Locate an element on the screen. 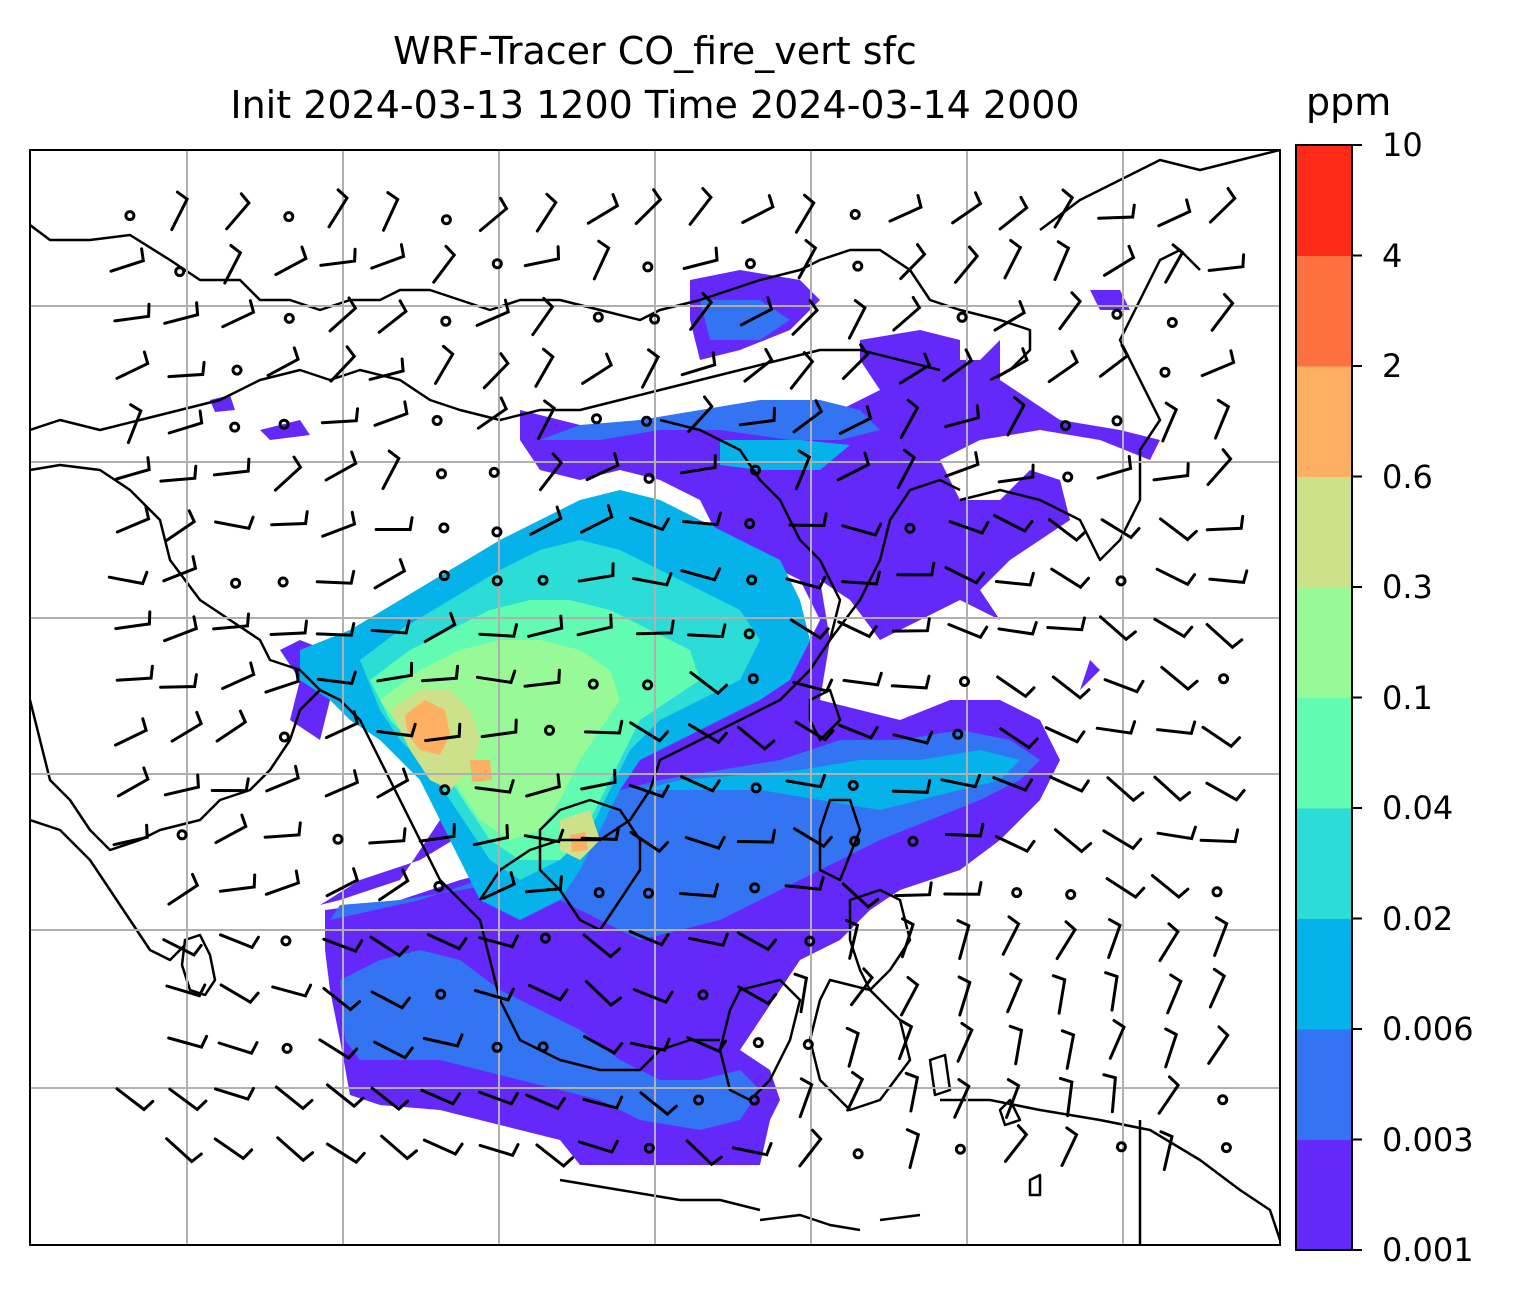  colorbar is located at coordinates (1328, 697).